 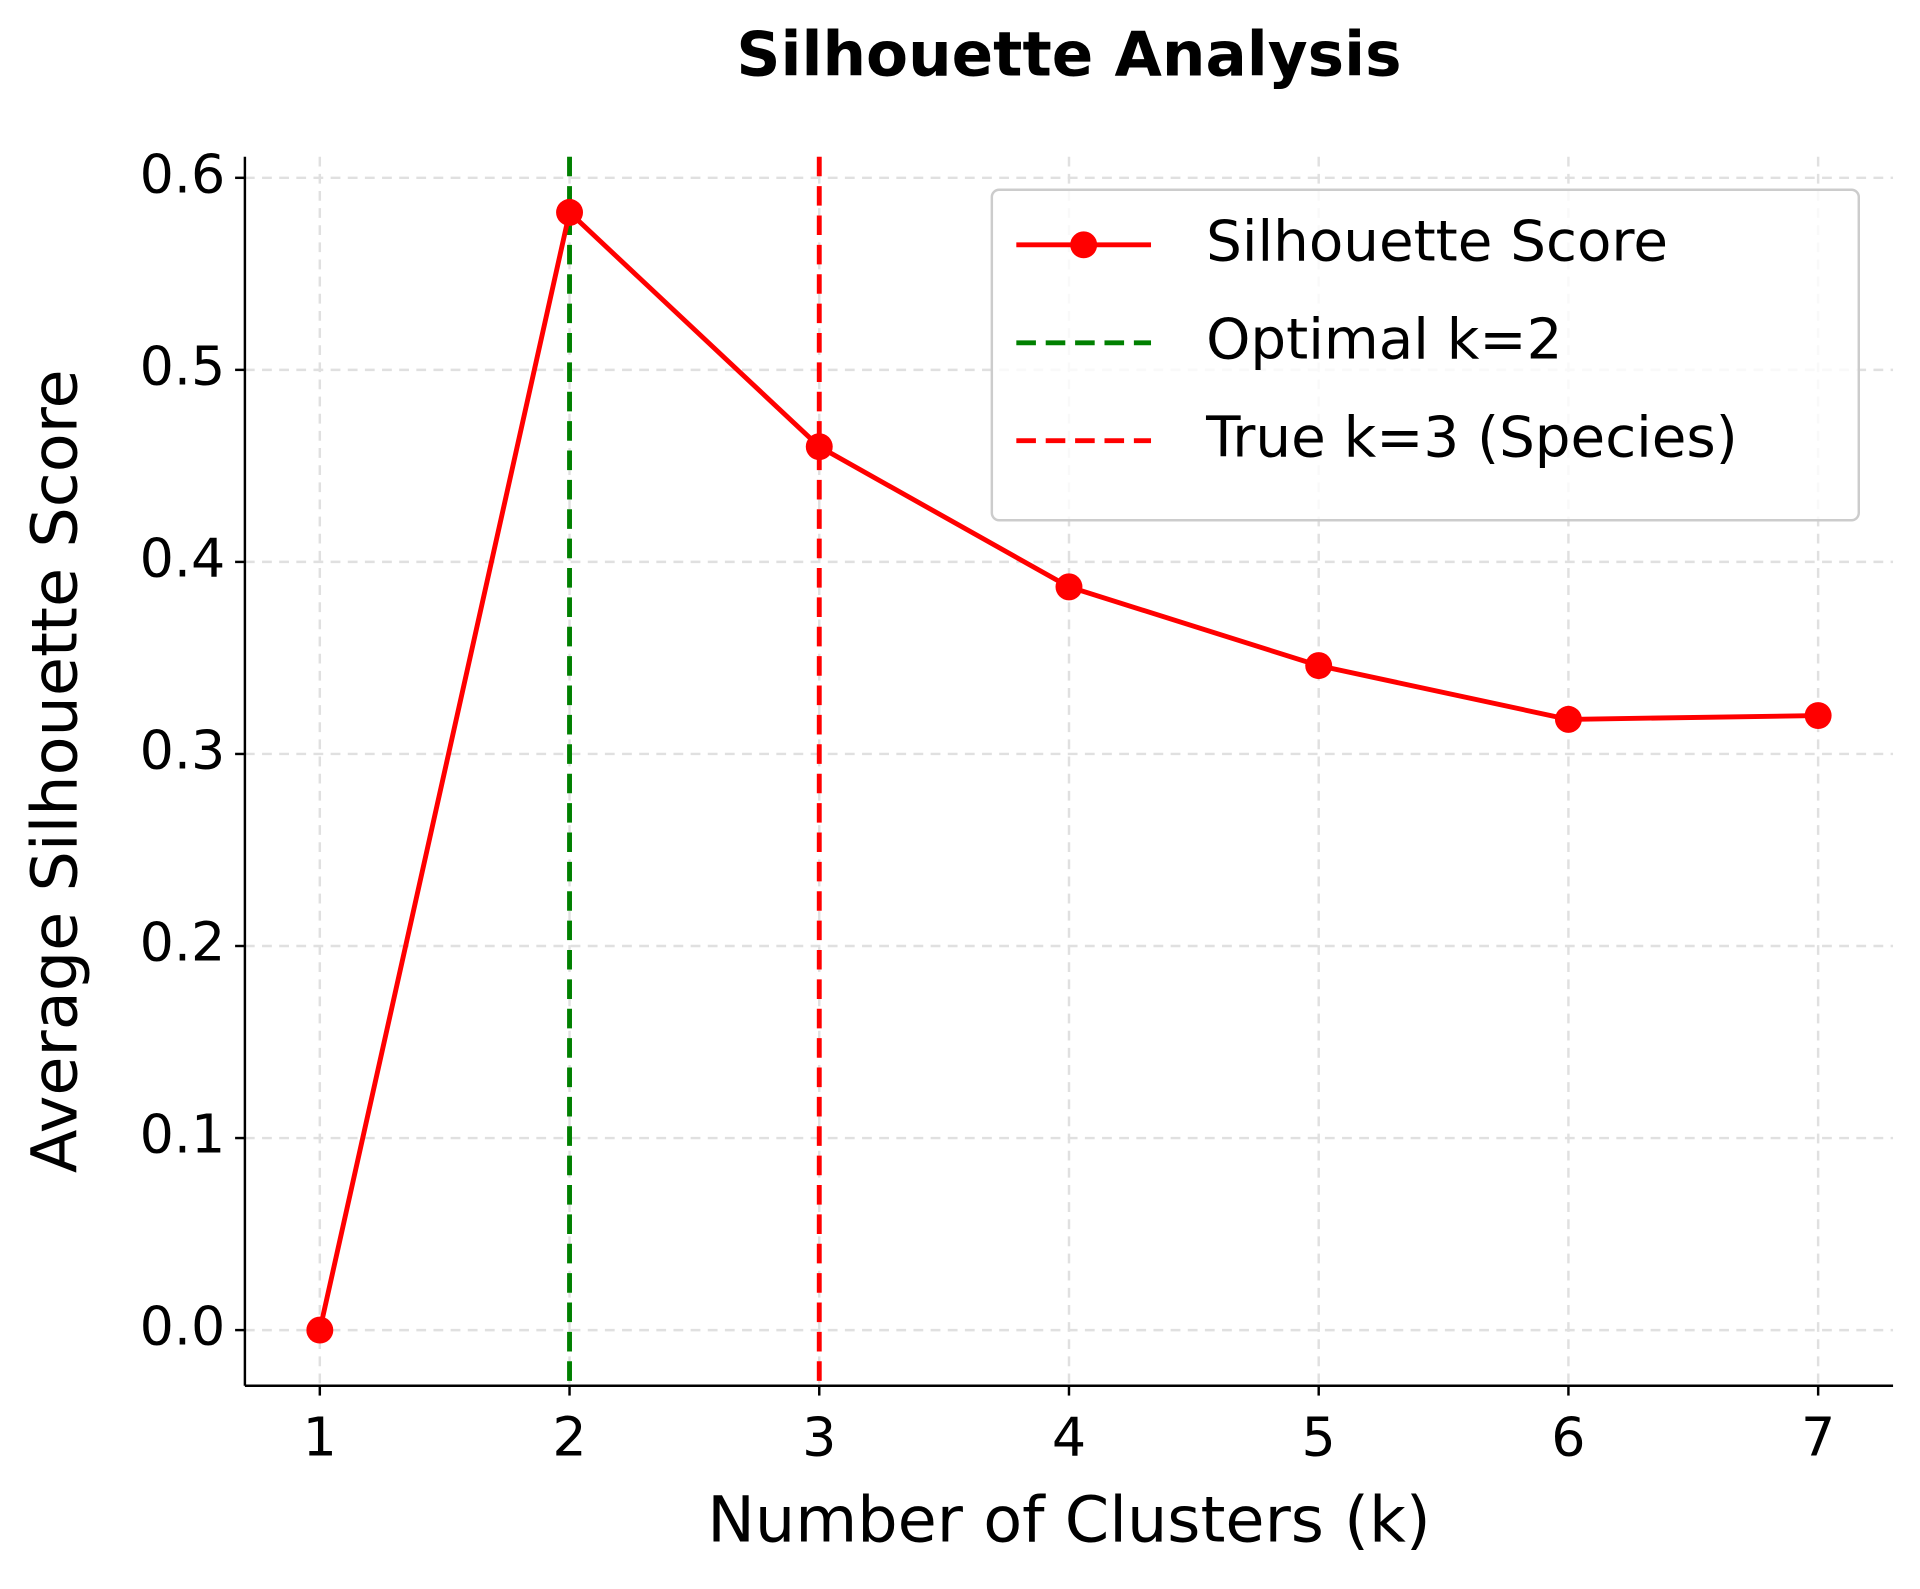 I want to click on legend-marker, so click(x=1084, y=245).